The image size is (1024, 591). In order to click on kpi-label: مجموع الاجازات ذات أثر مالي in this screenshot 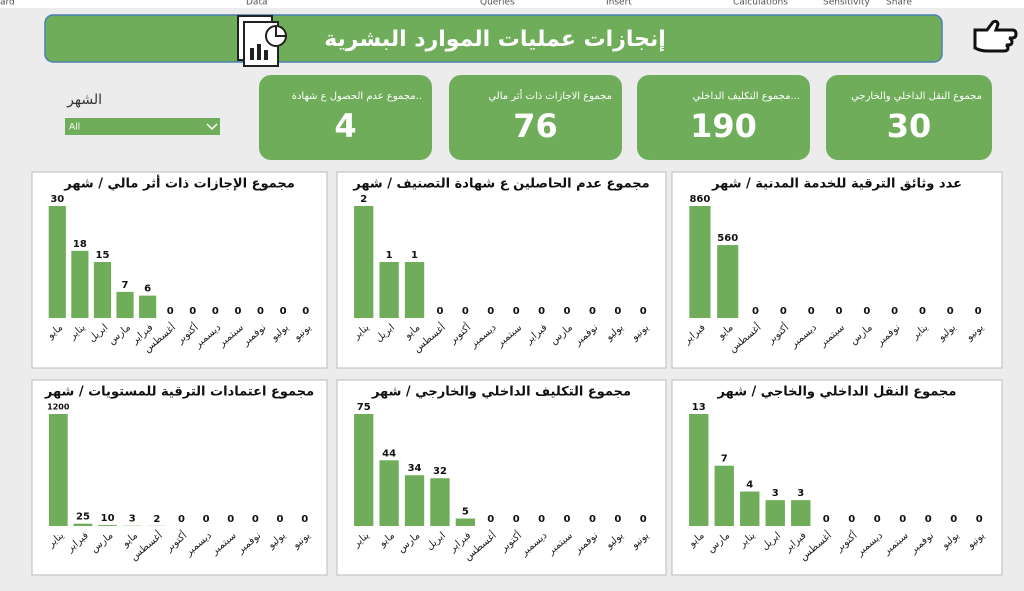, I will do `click(550, 95)`.